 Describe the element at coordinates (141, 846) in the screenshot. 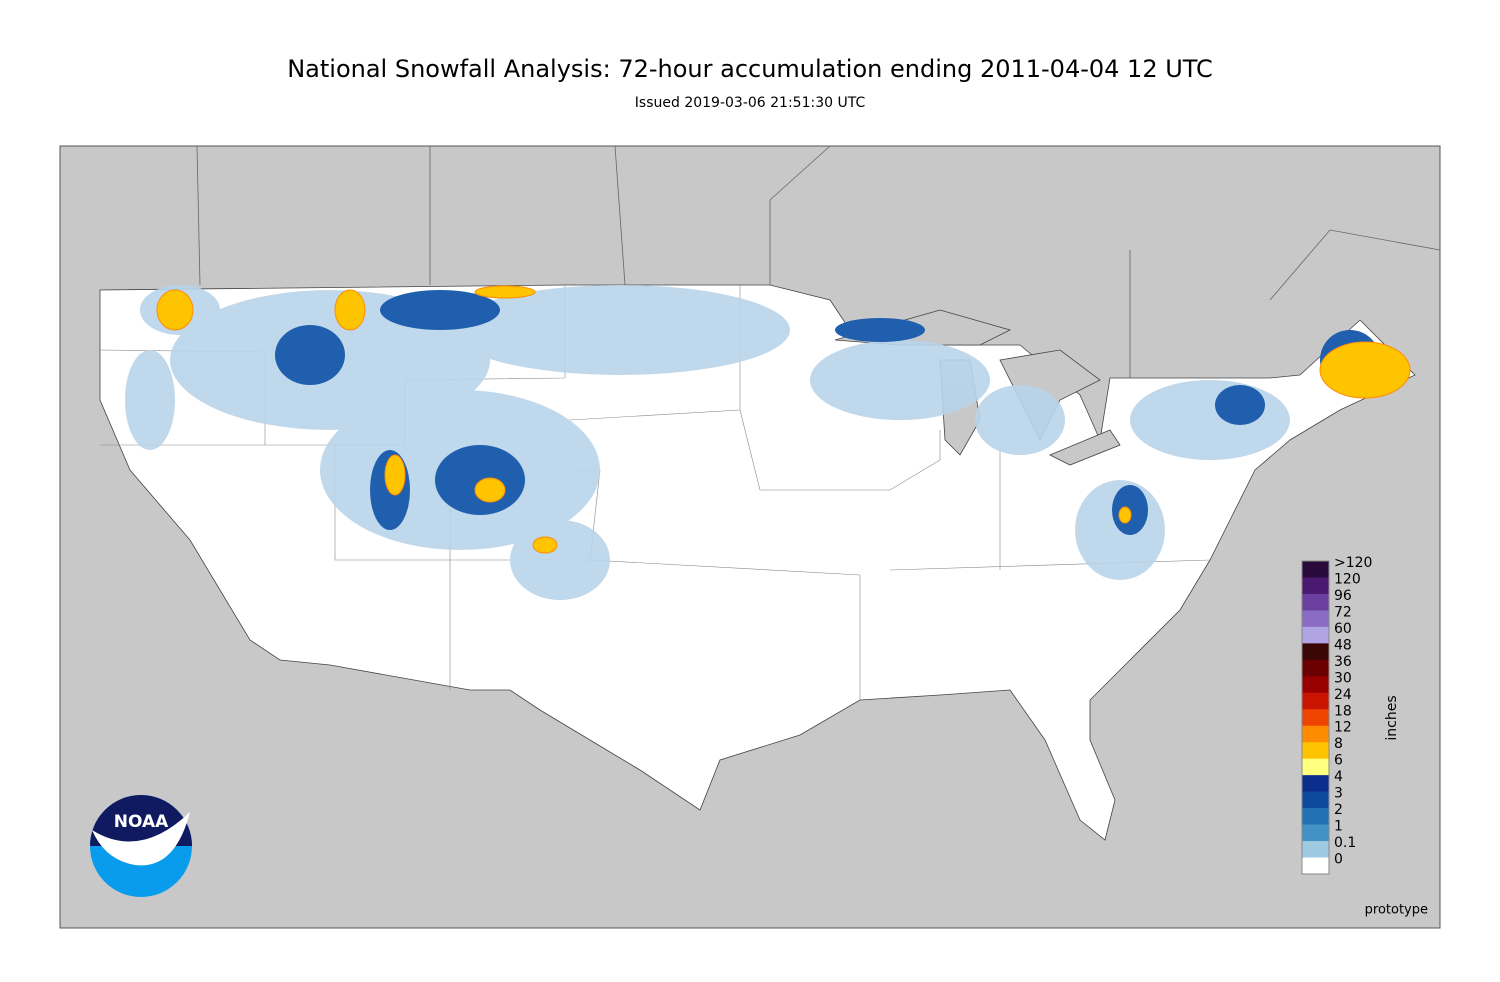

I see `noaa-logo: NOAA` at that location.